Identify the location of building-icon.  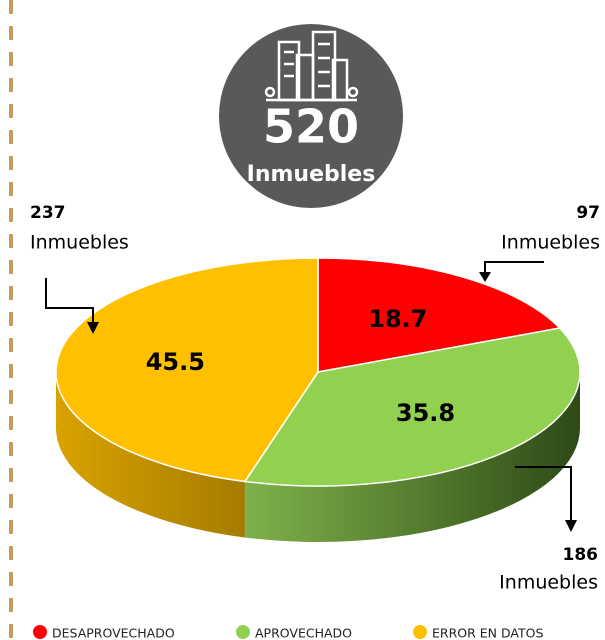
(311, 66).